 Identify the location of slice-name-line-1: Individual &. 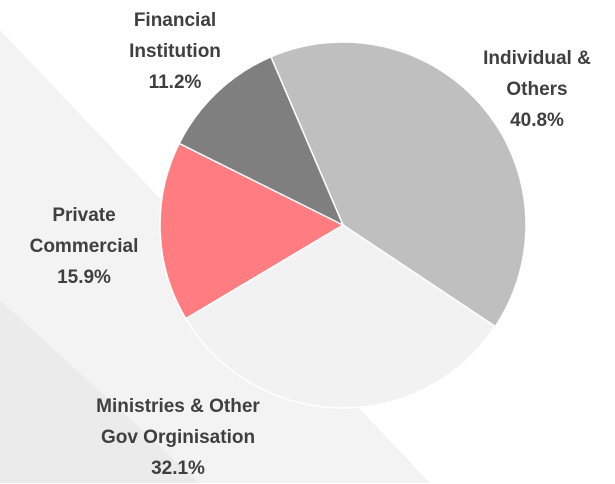
(537, 58).